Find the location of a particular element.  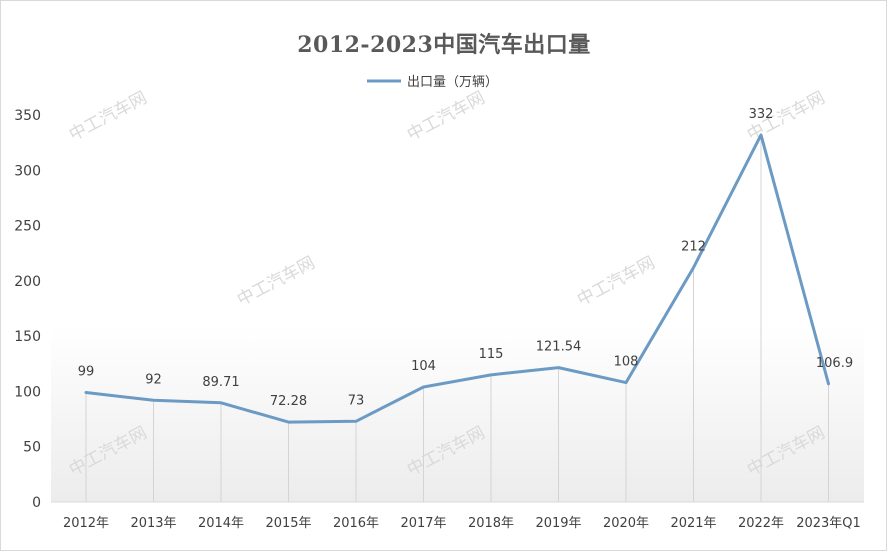

legend: 出口量（万辆） is located at coordinates (432, 82).